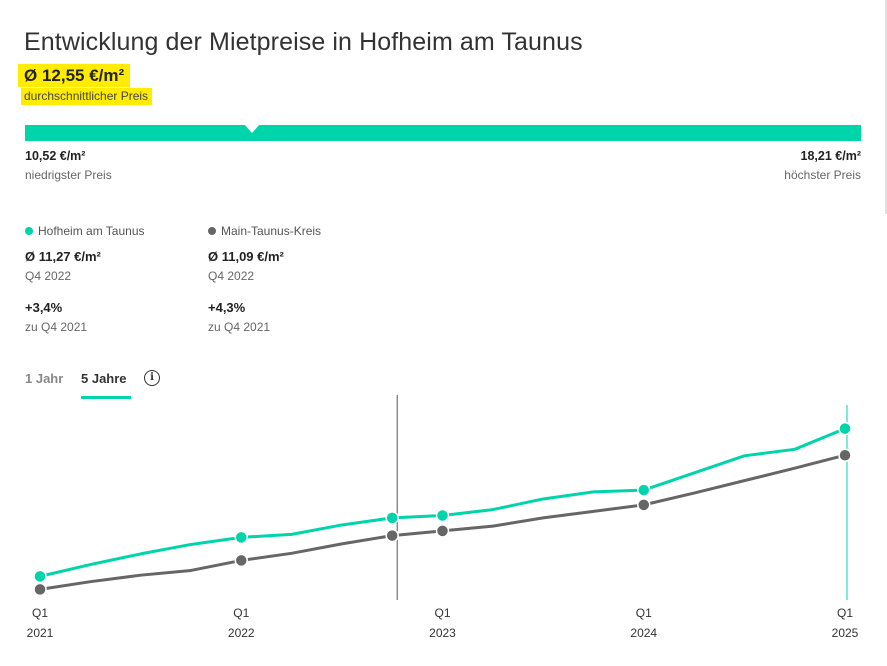  I want to click on price-range-bar, so click(443, 133).